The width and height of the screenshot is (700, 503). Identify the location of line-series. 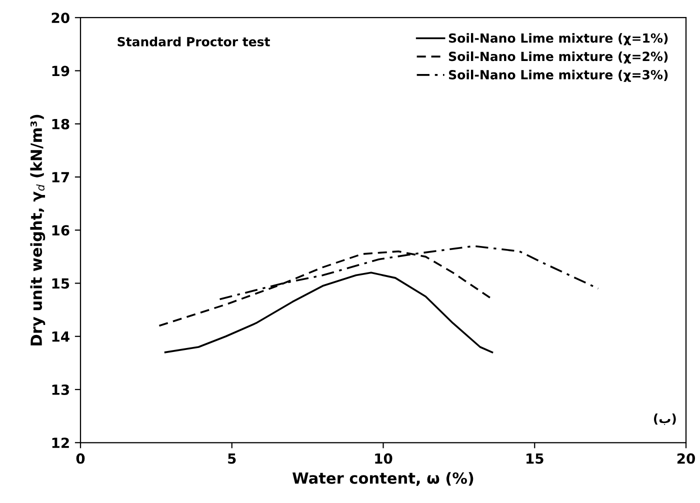
(329, 313).